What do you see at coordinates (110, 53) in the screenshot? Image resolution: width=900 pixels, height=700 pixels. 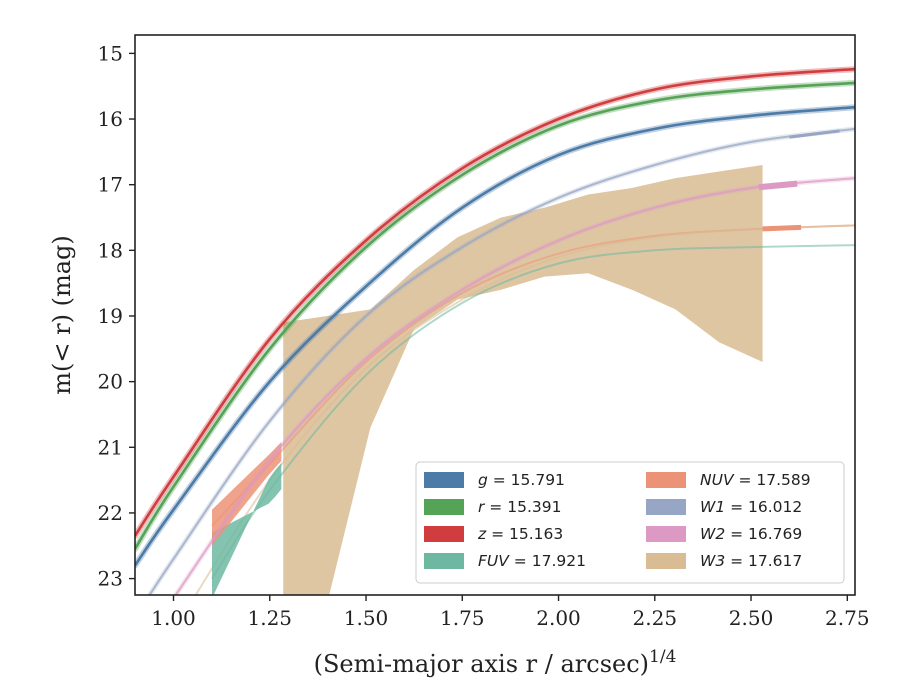 I see `y-tick-label: 15` at bounding box center [110, 53].